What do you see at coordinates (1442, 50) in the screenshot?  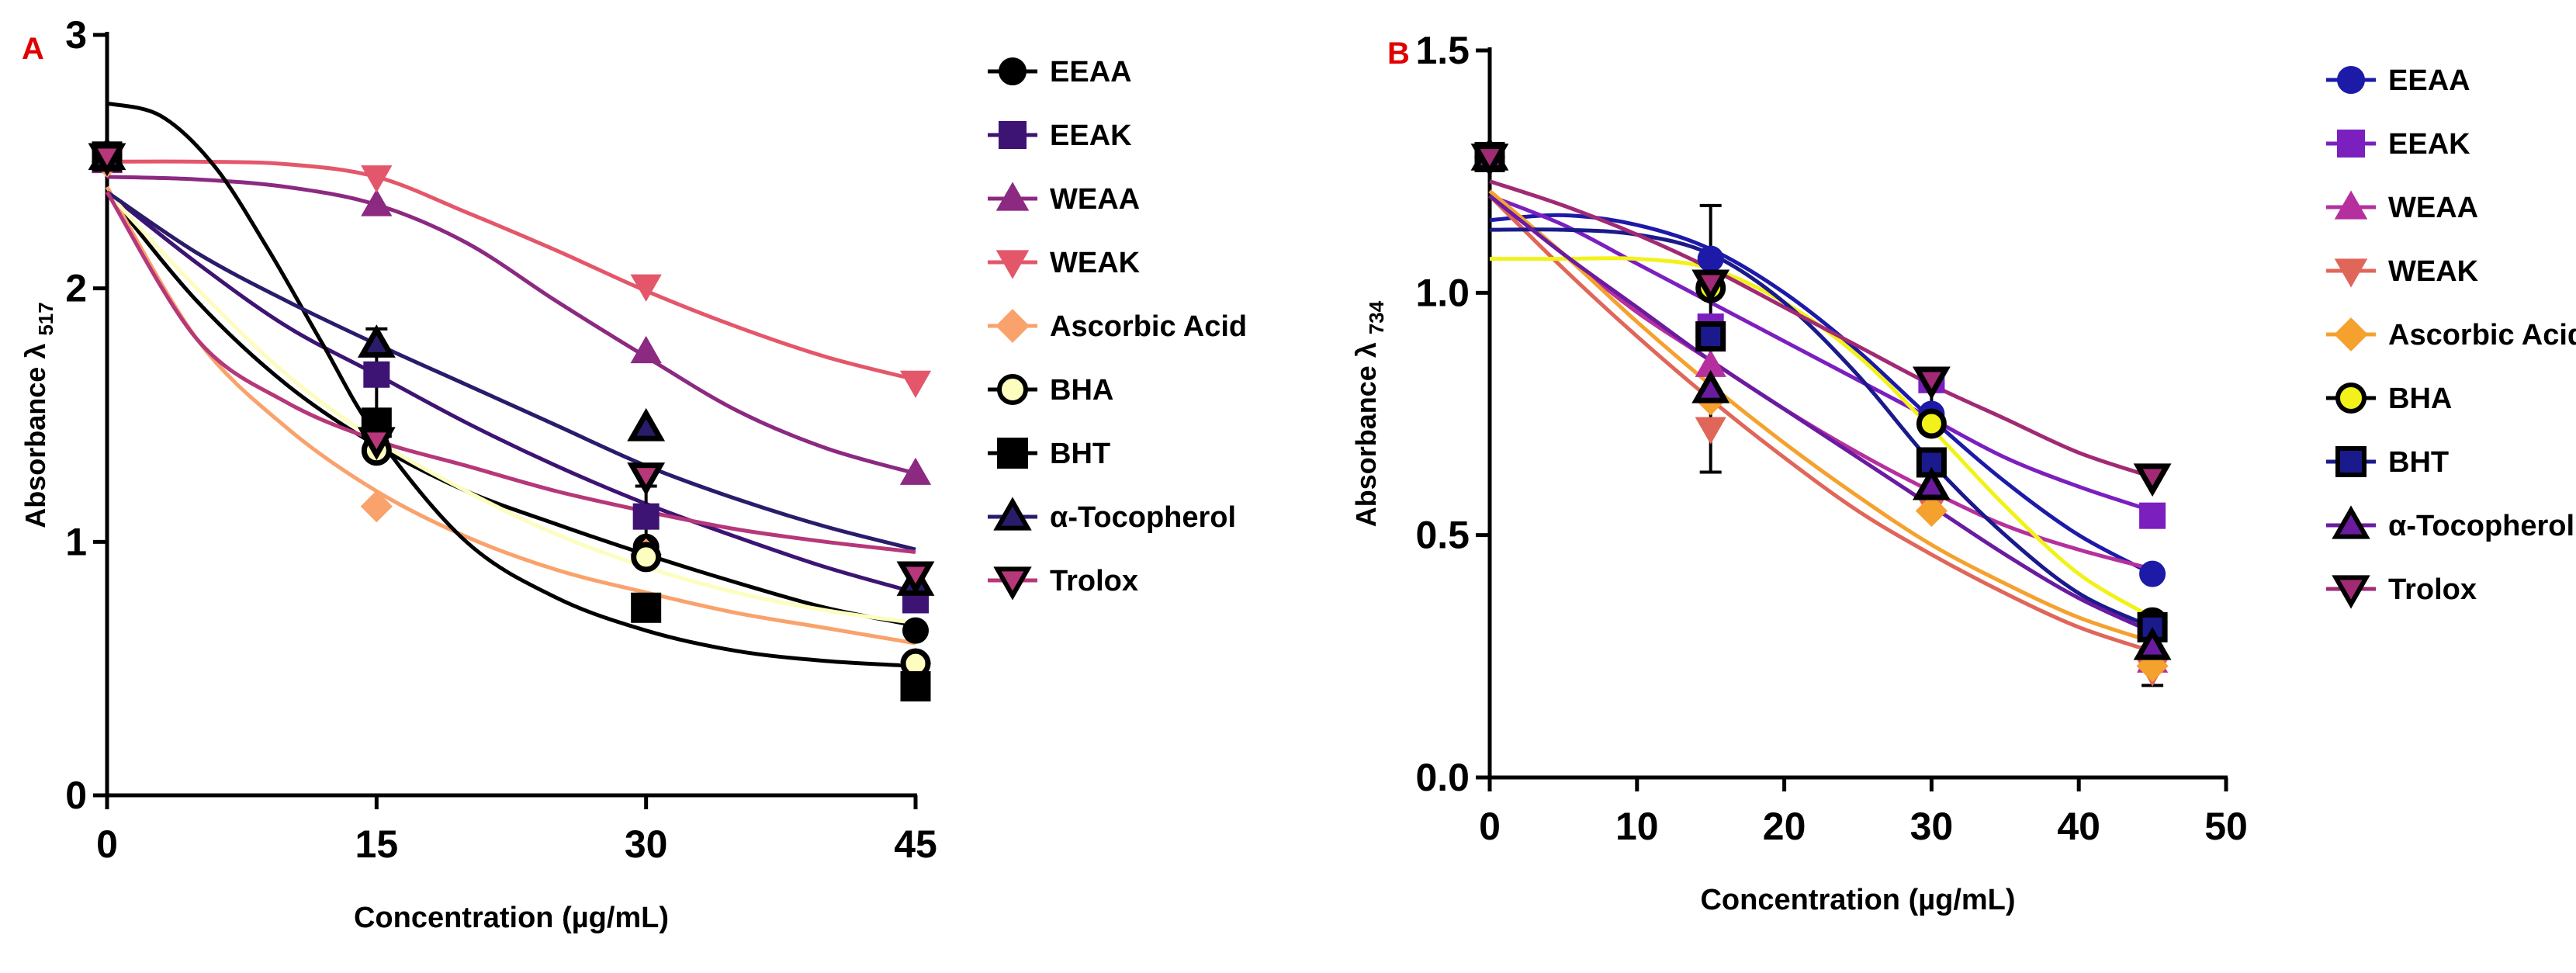 I see `y-tick-label: 1.5` at bounding box center [1442, 50].